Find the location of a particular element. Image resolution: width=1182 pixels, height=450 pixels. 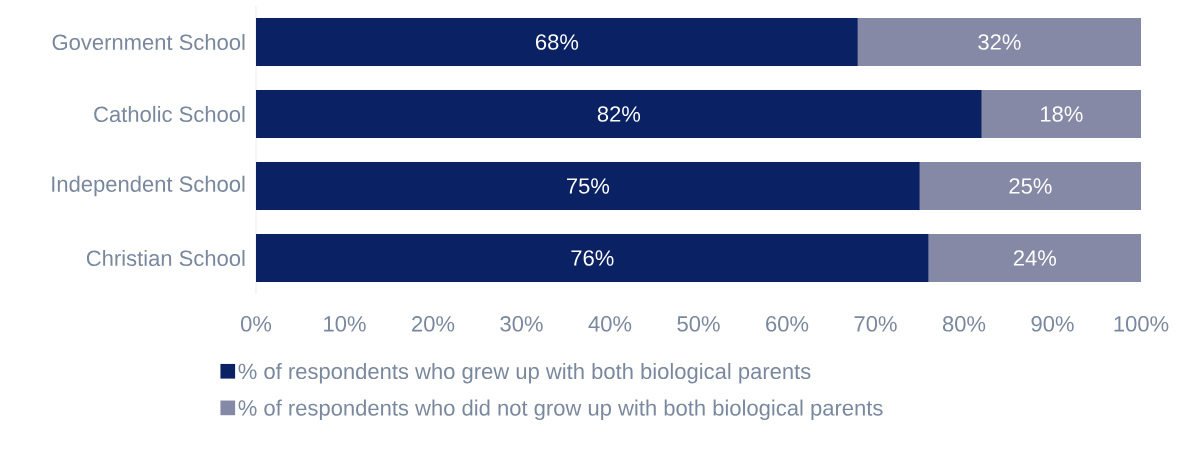

x-tick-label: 60% is located at coordinates (787, 324).